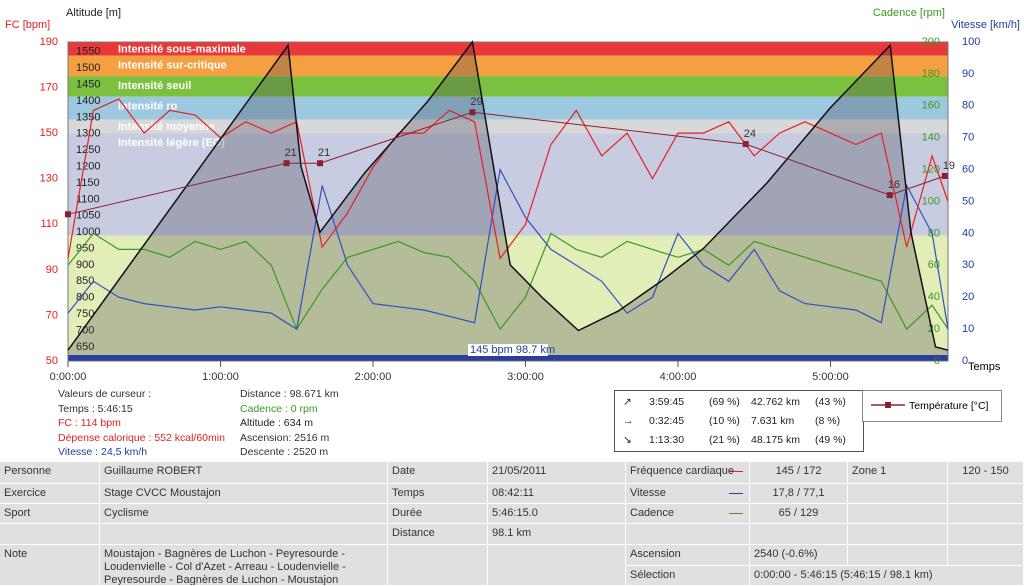  I want to click on legend-swatch, so click(888, 405).